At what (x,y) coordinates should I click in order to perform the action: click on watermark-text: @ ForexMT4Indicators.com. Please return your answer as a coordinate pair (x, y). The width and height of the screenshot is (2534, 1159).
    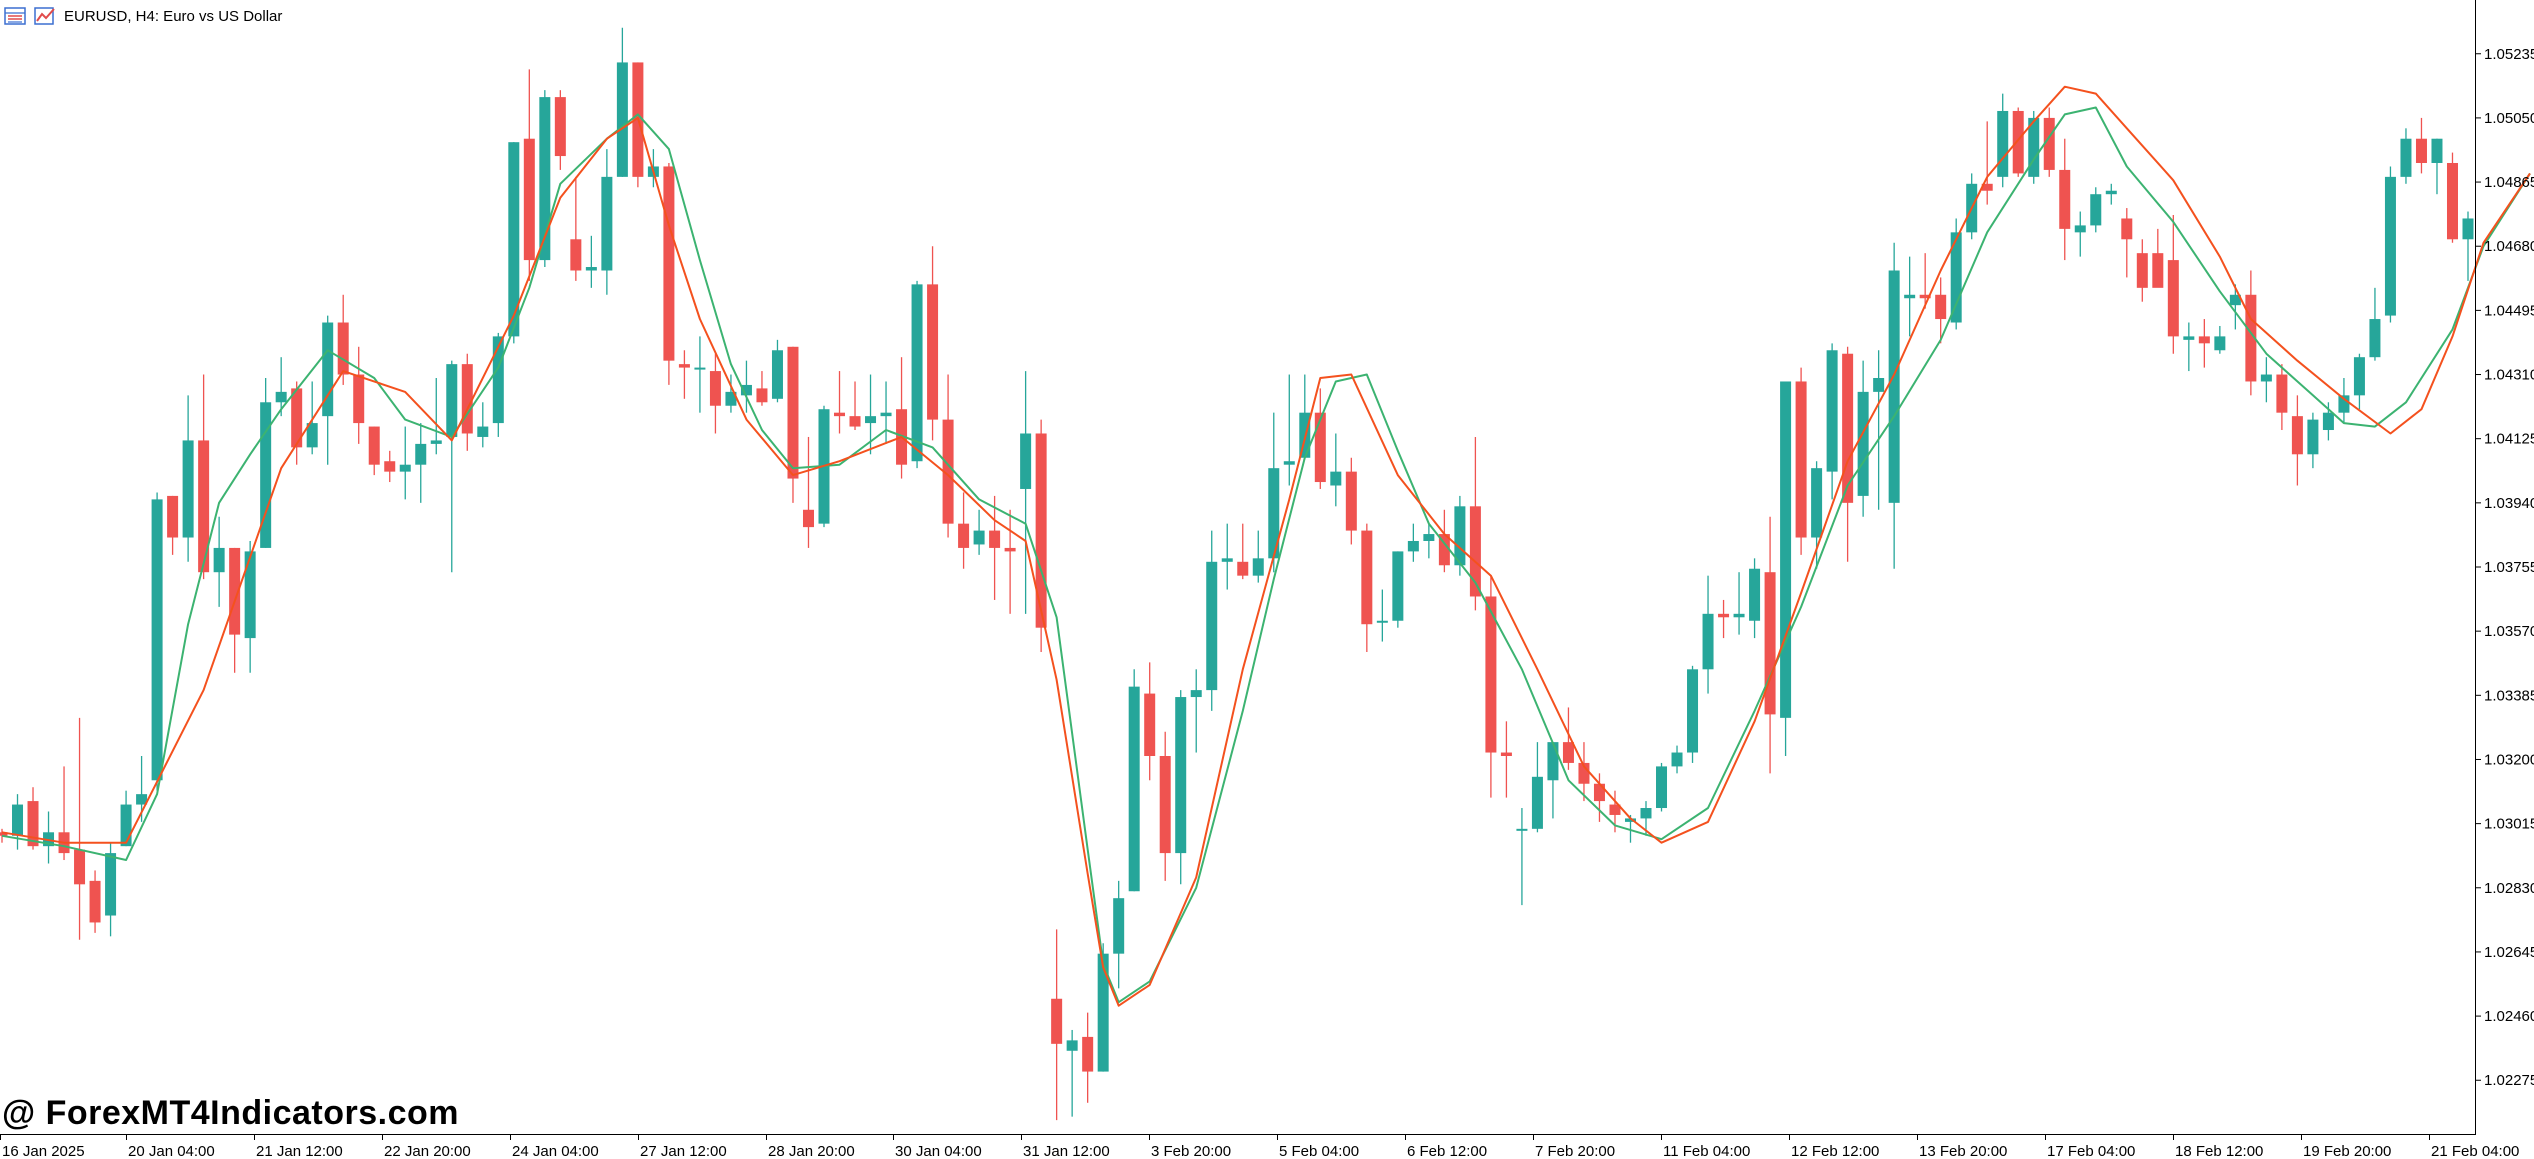
    Looking at the image, I should click on (231, 1113).